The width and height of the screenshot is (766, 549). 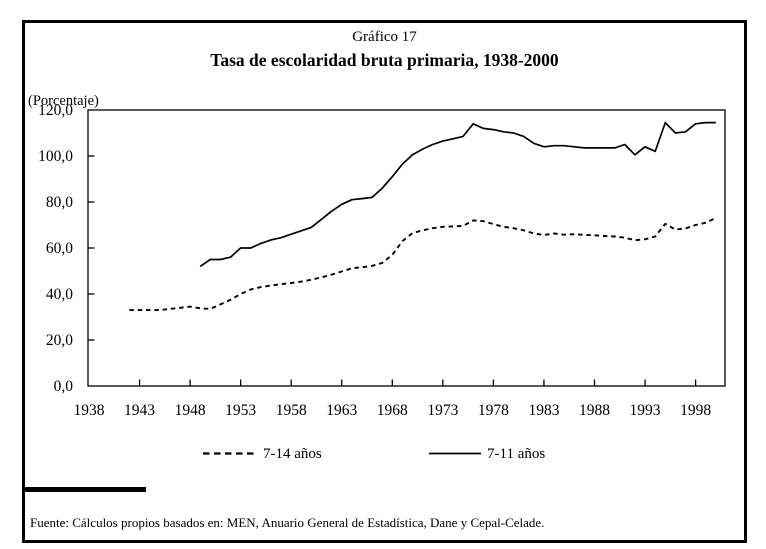 What do you see at coordinates (140, 410) in the screenshot?
I see `x-tick-label: 1943` at bounding box center [140, 410].